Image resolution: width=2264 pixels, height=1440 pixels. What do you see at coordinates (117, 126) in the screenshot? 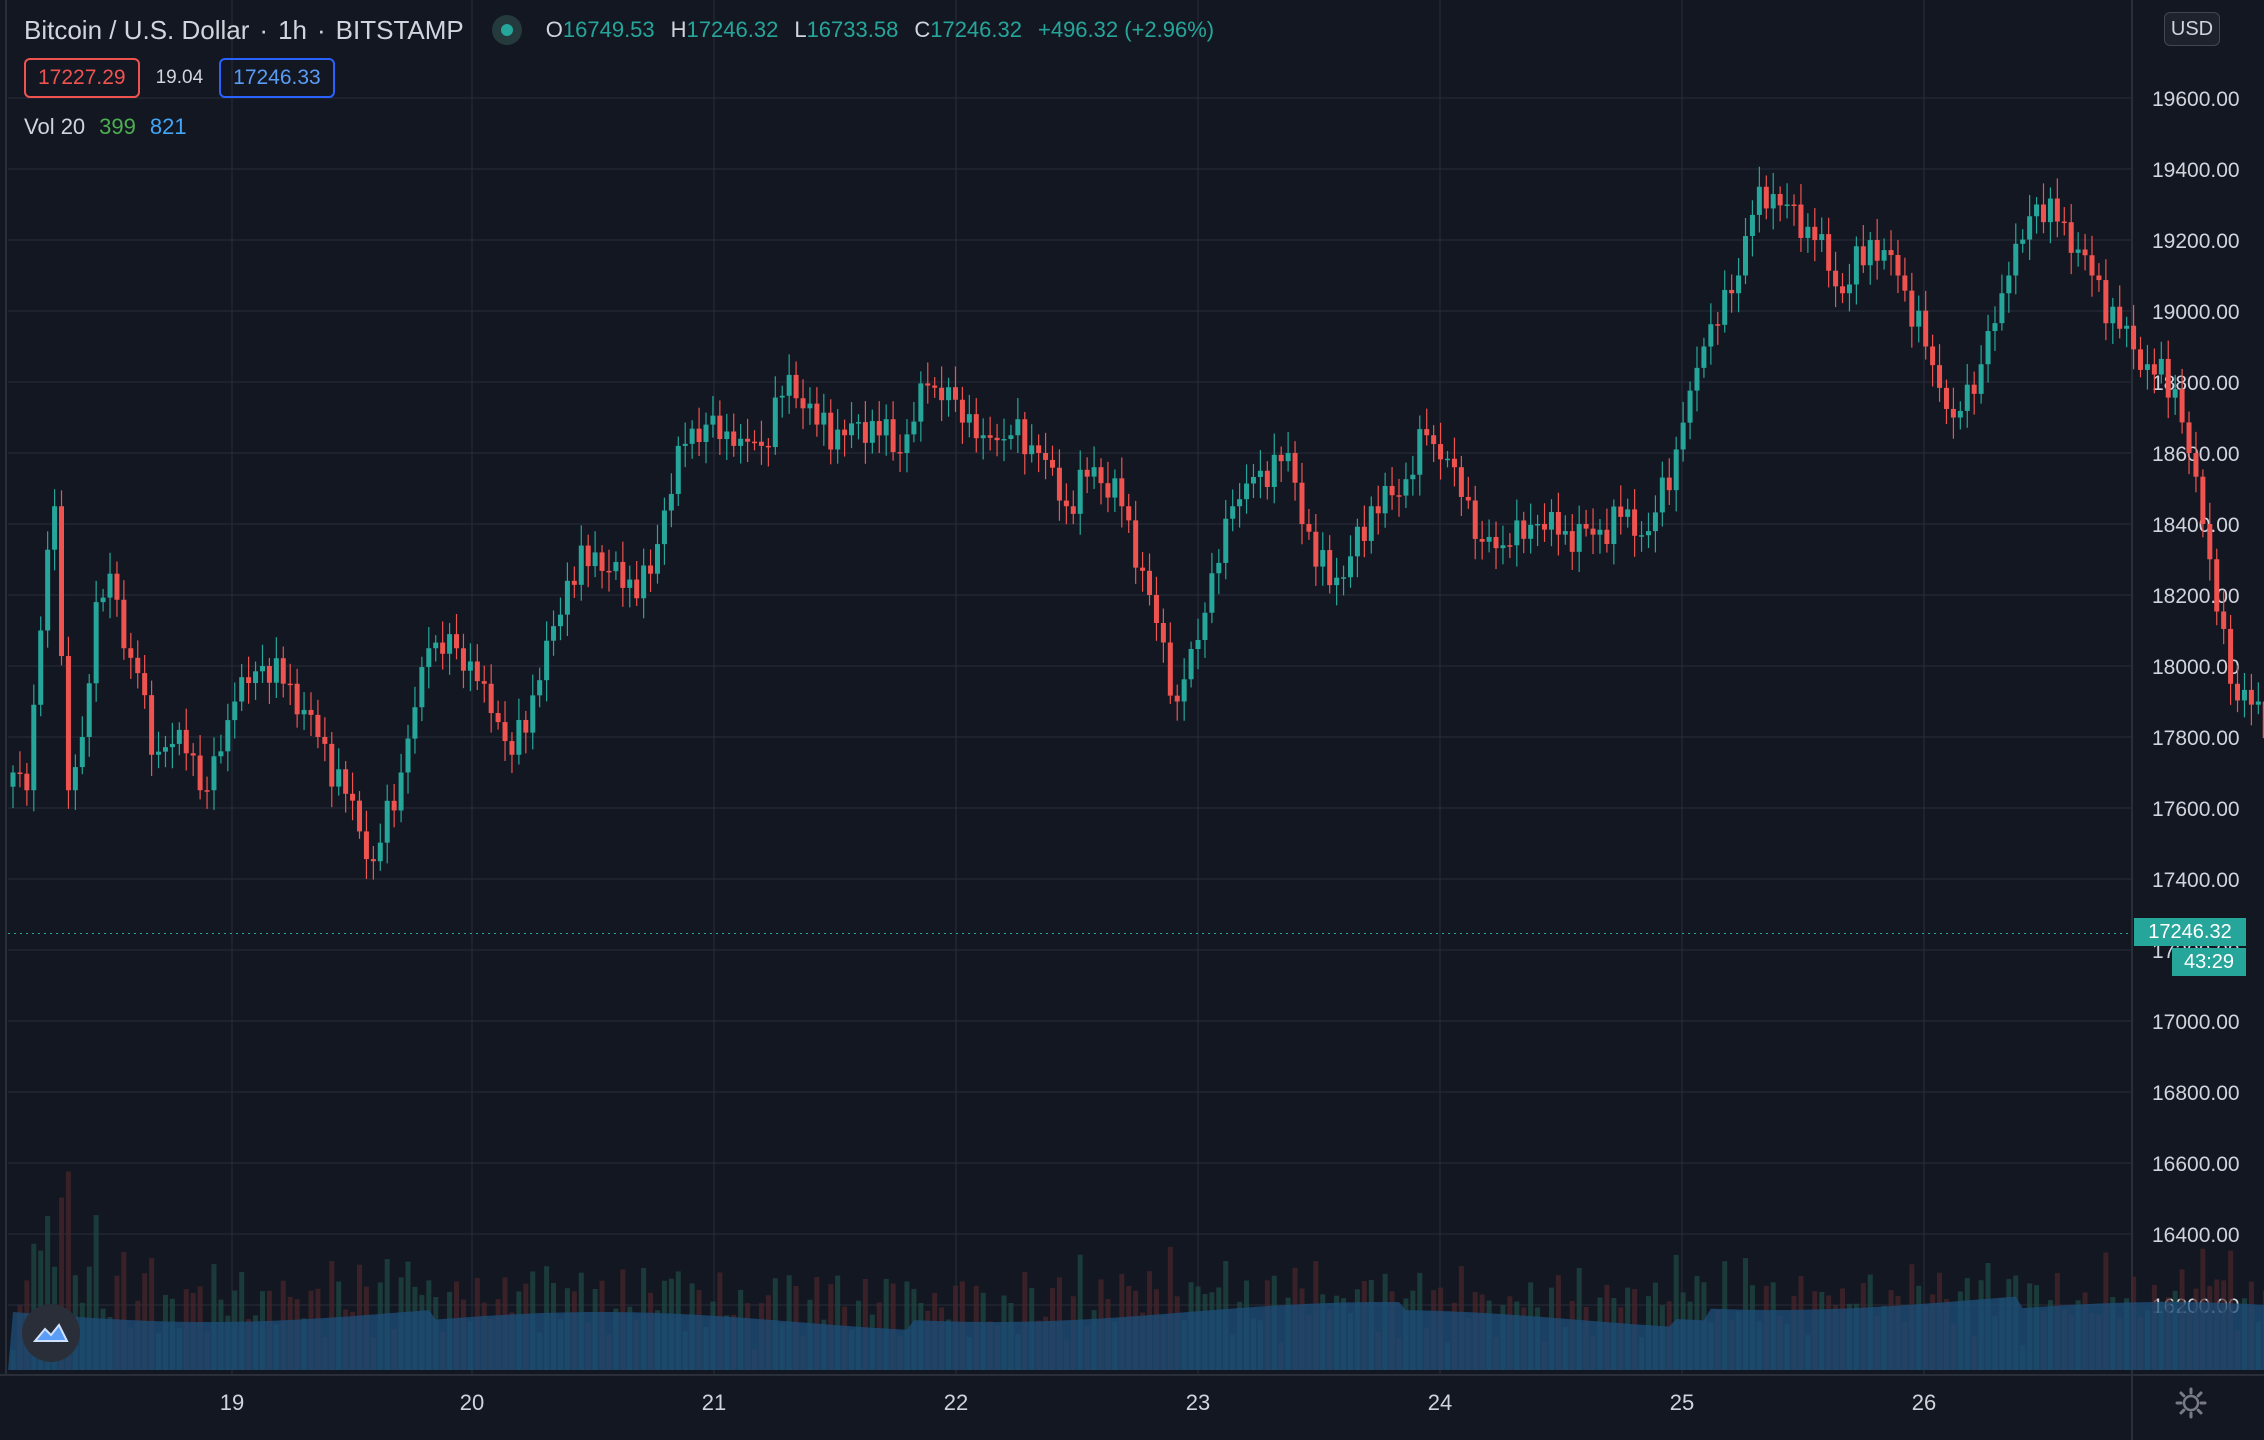
I see `volume-value: 399` at bounding box center [117, 126].